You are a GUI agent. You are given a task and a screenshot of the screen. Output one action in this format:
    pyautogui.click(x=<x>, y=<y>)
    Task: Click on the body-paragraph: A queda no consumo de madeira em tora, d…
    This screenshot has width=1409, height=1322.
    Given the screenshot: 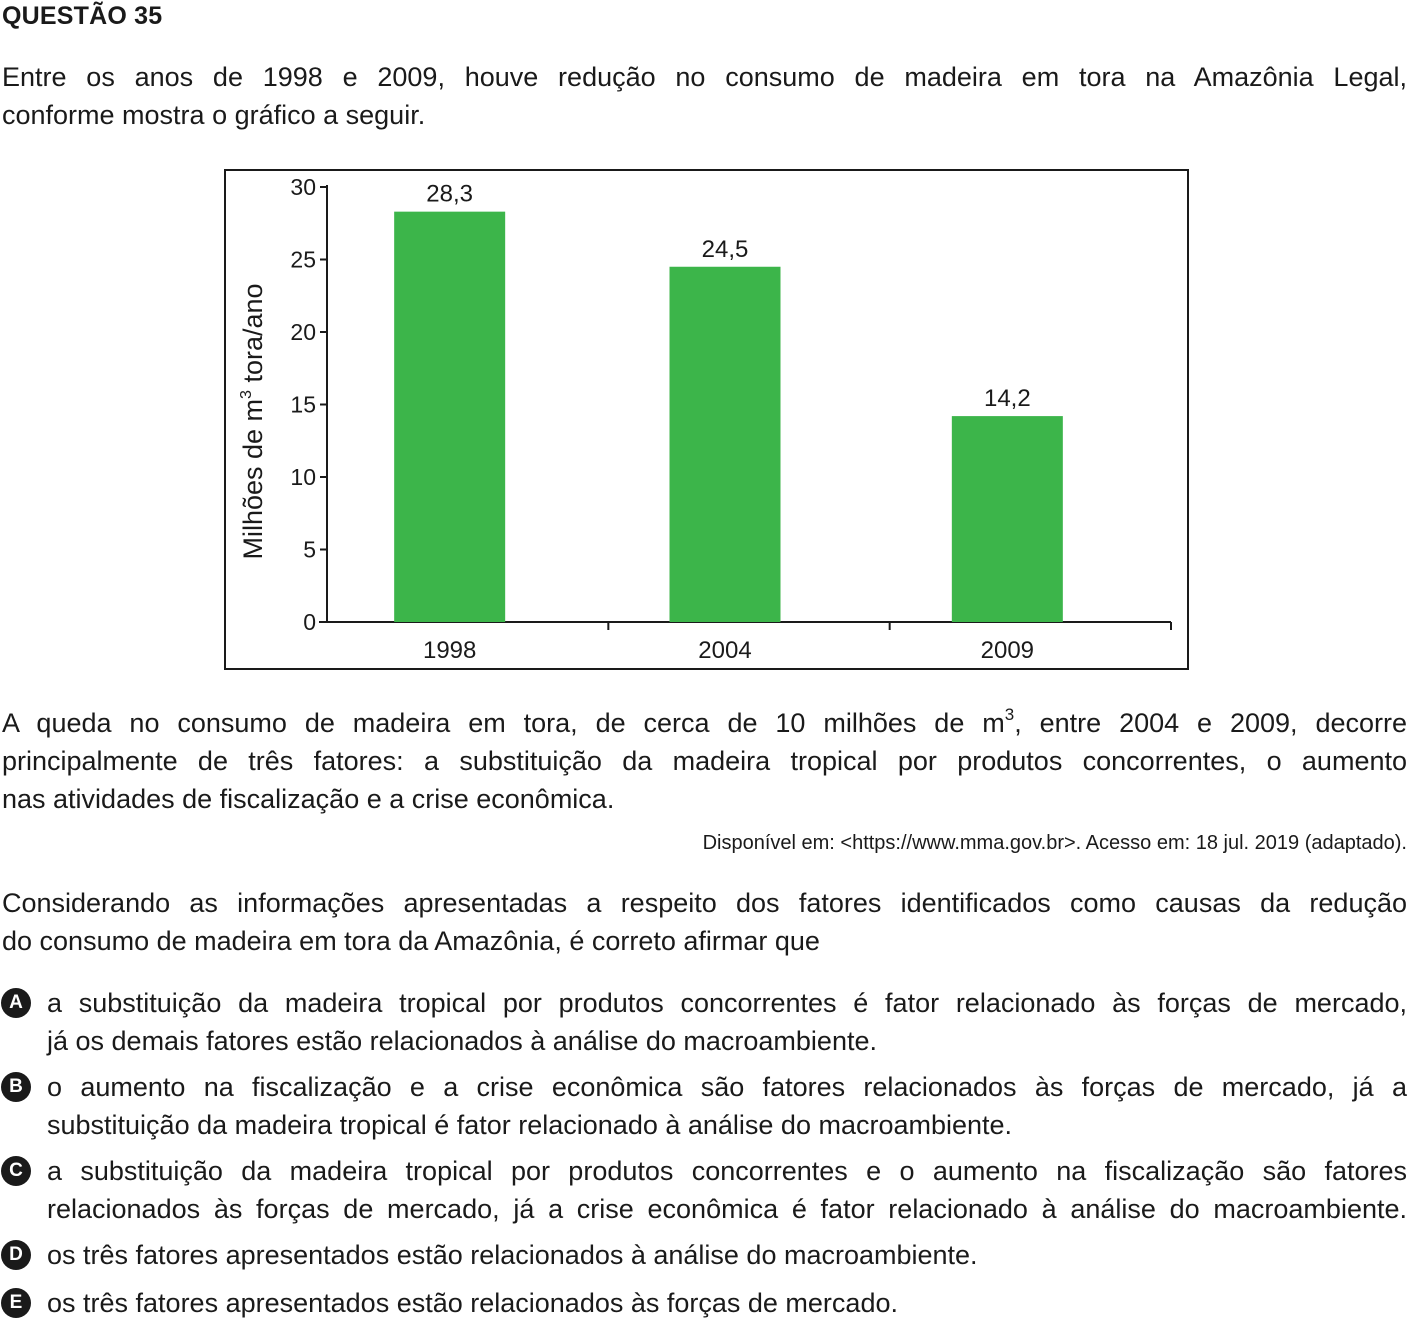 What is the action you would take?
    pyautogui.click(x=704, y=761)
    